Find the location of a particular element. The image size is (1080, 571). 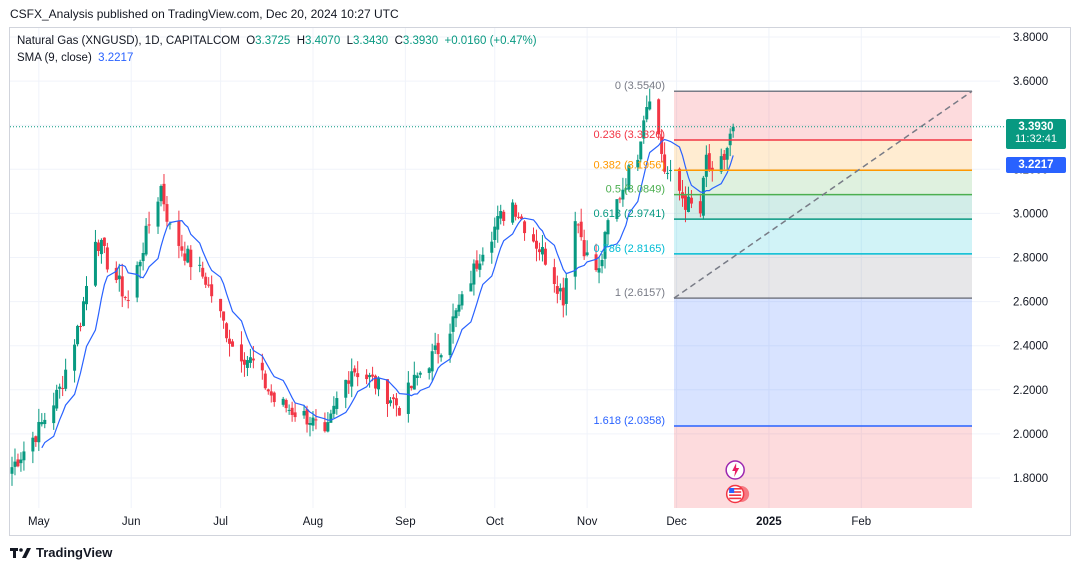

price-tick-label: 2.4000 is located at coordinates (1030, 347).